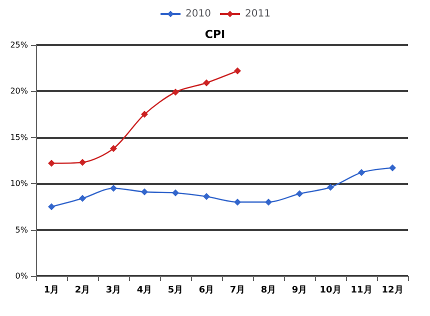 This screenshot has width=430, height=316. What do you see at coordinates (114, 290) in the screenshot?
I see `x-tick-label: 3月` at bounding box center [114, 290].